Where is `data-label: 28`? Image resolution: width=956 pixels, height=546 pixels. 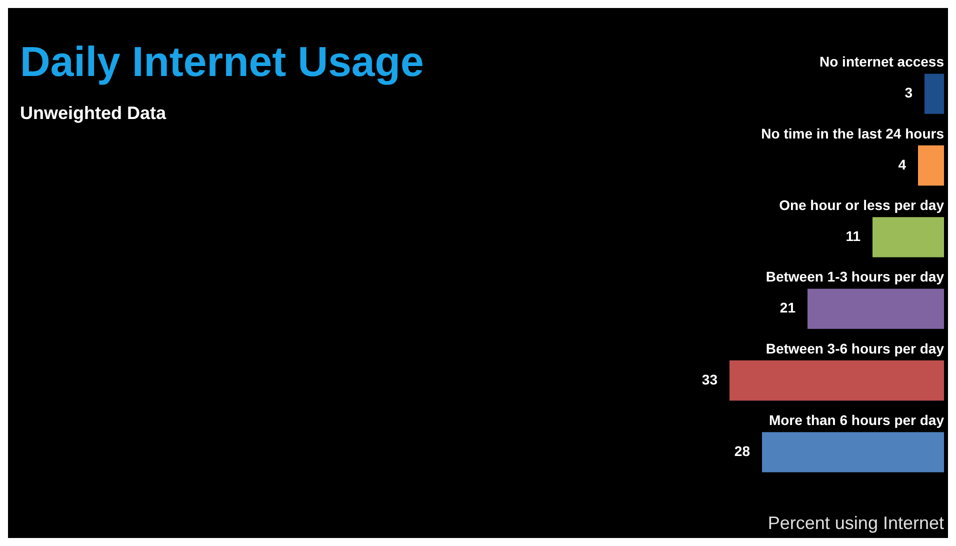
data-label: 28 is located at coordinates (742, 451).